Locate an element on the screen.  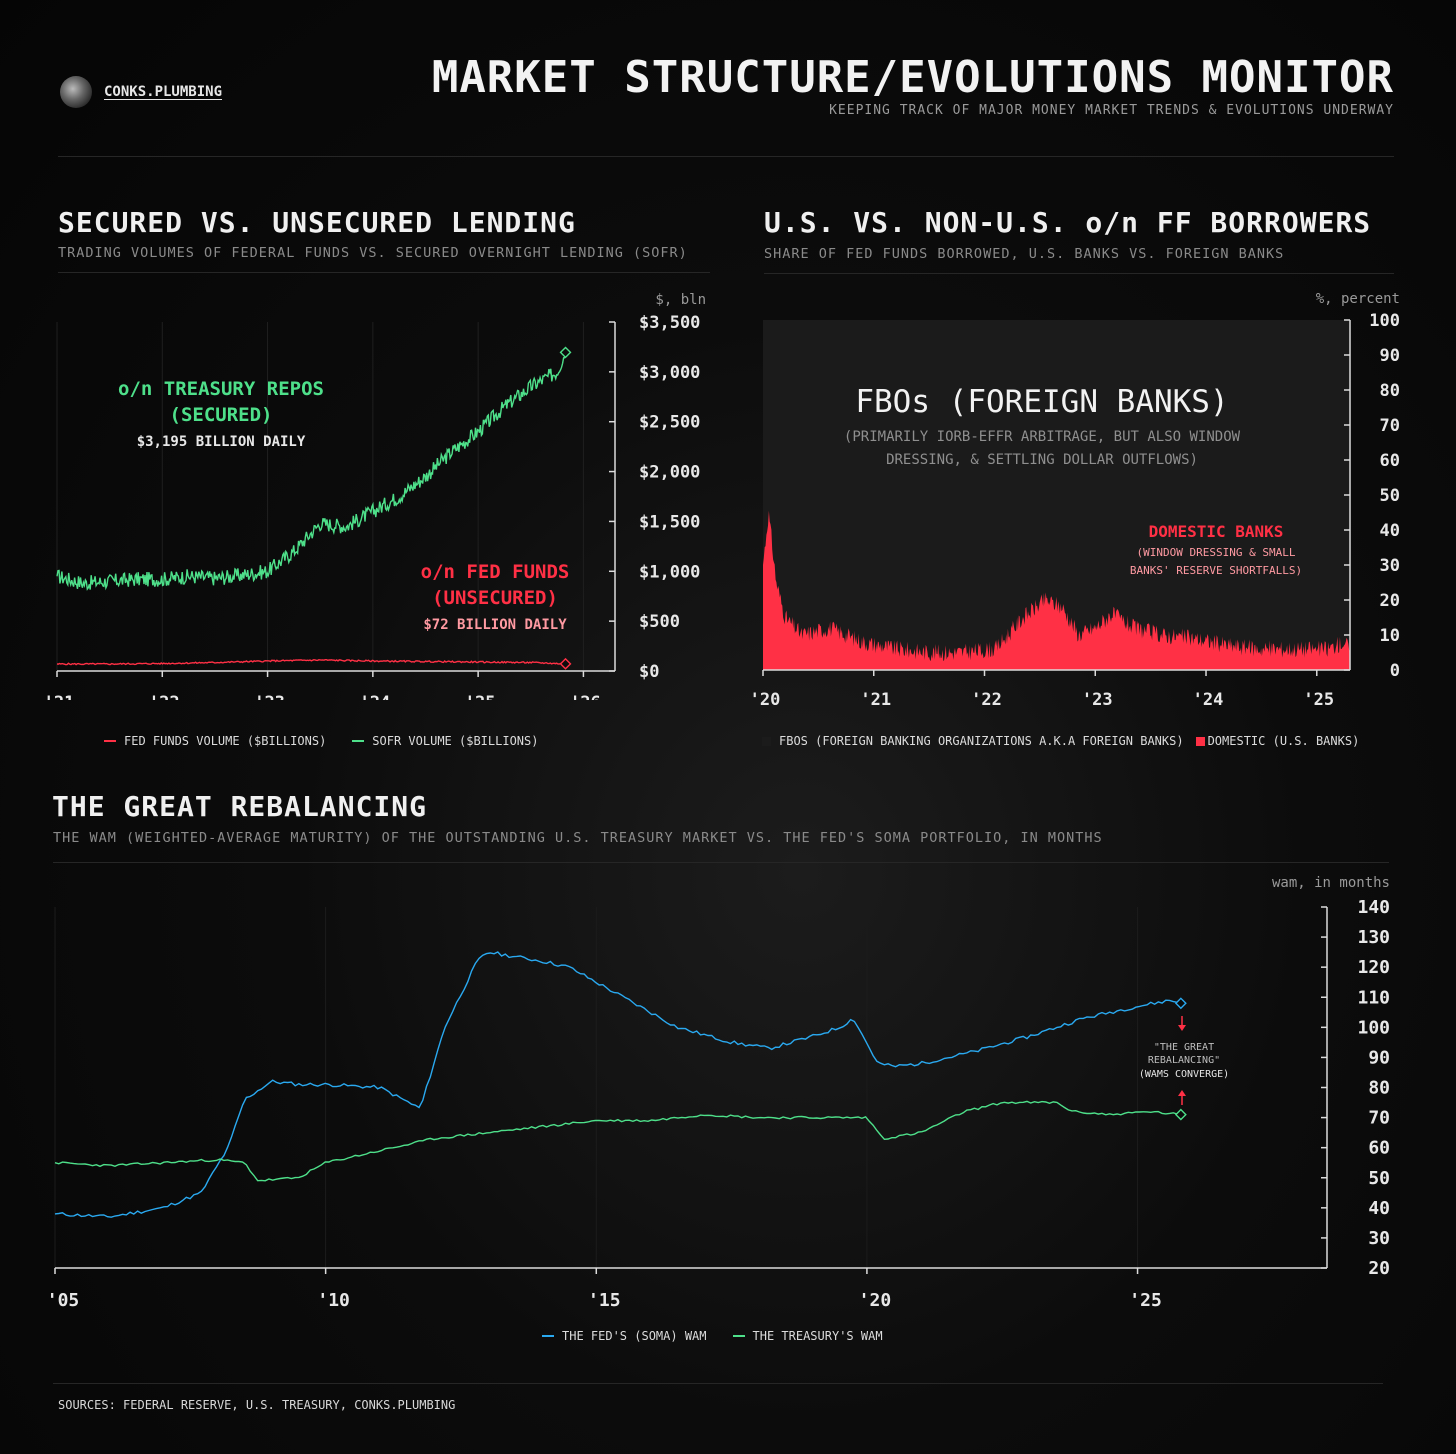
borrowers-title: U.S. VS. NON-U.S. o/n FF BORROWERS is located at coordinates (1068, 222).